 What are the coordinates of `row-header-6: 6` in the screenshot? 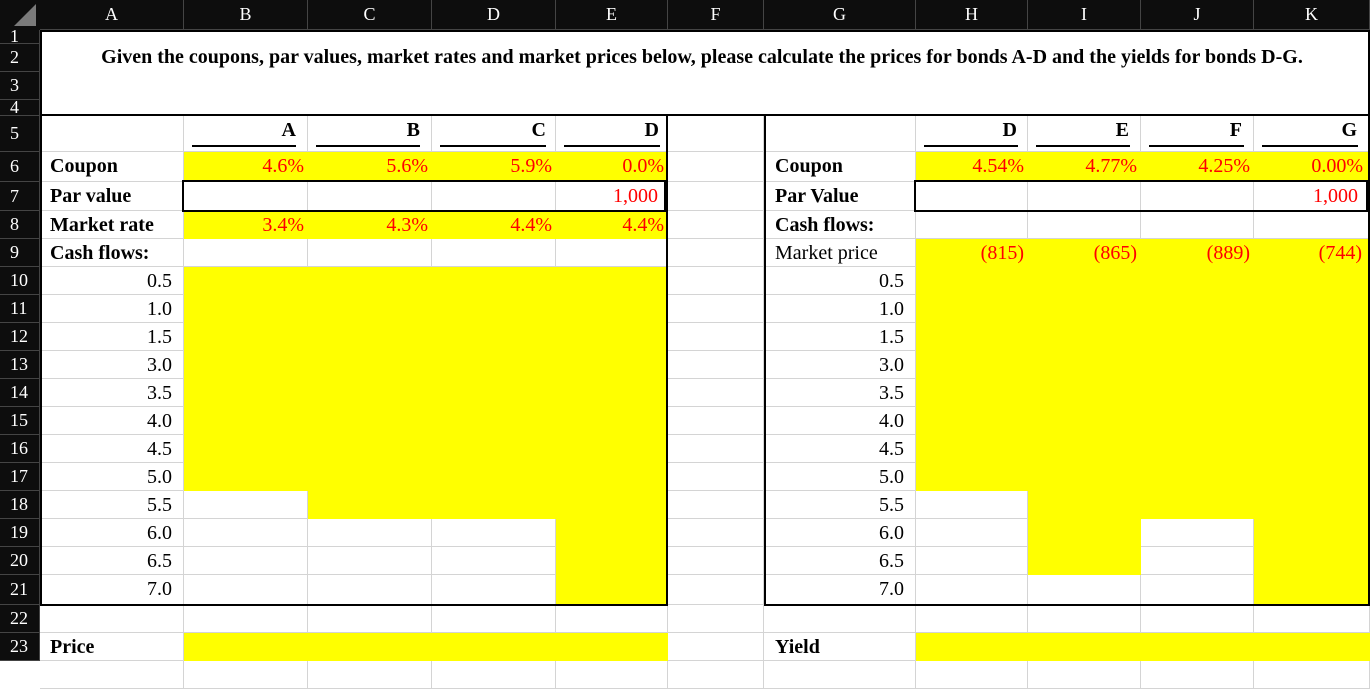 It's located at (20, 167).